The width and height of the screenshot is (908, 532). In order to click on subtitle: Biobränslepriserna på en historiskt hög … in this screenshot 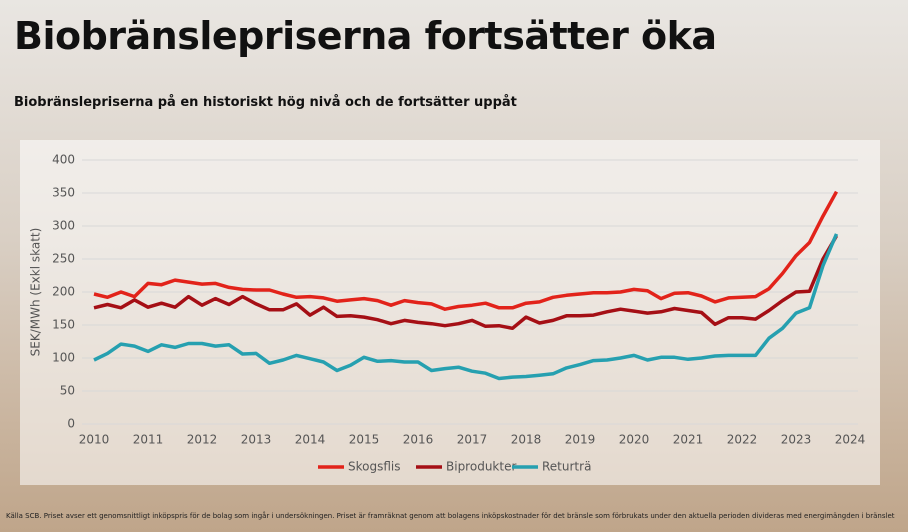, I will do `click(265, 102)`.